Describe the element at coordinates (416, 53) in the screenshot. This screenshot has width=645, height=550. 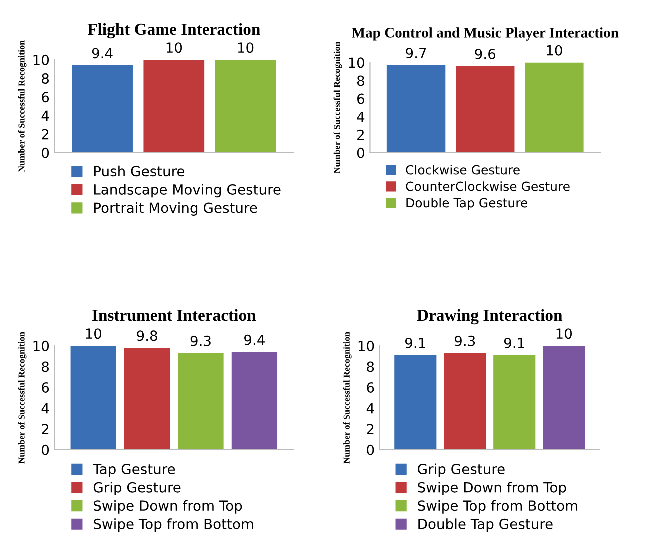
I see `data-label: 9.7` at that location.